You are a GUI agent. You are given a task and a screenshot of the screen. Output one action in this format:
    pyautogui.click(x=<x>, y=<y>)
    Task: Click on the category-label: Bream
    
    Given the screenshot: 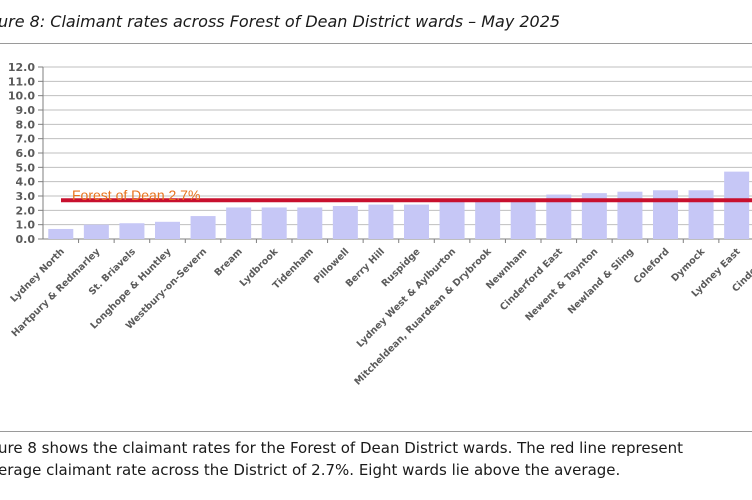 What is the action you would take?
    pyautogui.click(x=228, y=262)
    